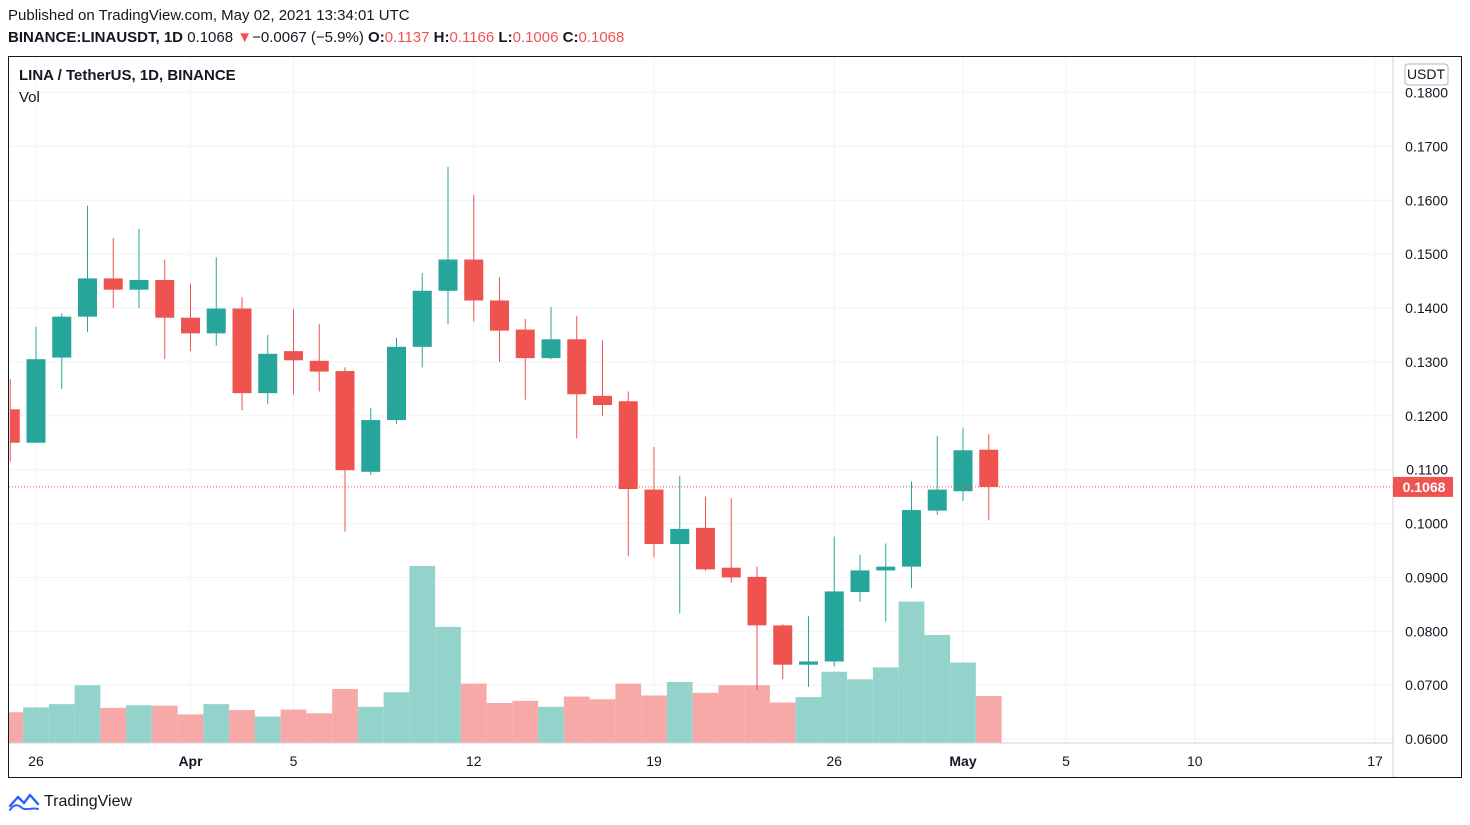  I want to click on currency-badge: USDT, so click(1426, 74).